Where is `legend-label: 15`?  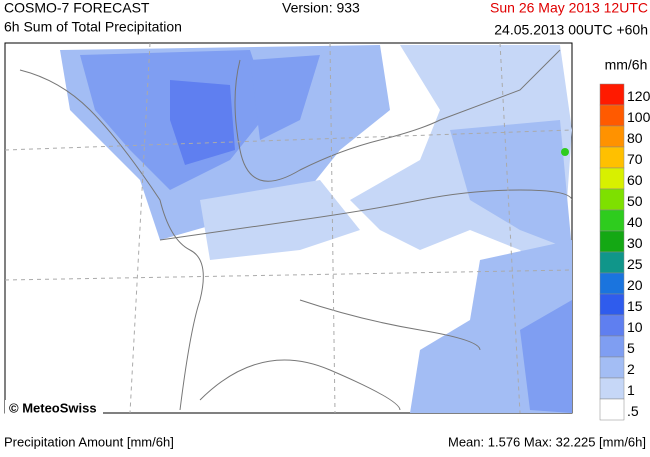
legend-label: 15 is located at coordinates (635, 306).